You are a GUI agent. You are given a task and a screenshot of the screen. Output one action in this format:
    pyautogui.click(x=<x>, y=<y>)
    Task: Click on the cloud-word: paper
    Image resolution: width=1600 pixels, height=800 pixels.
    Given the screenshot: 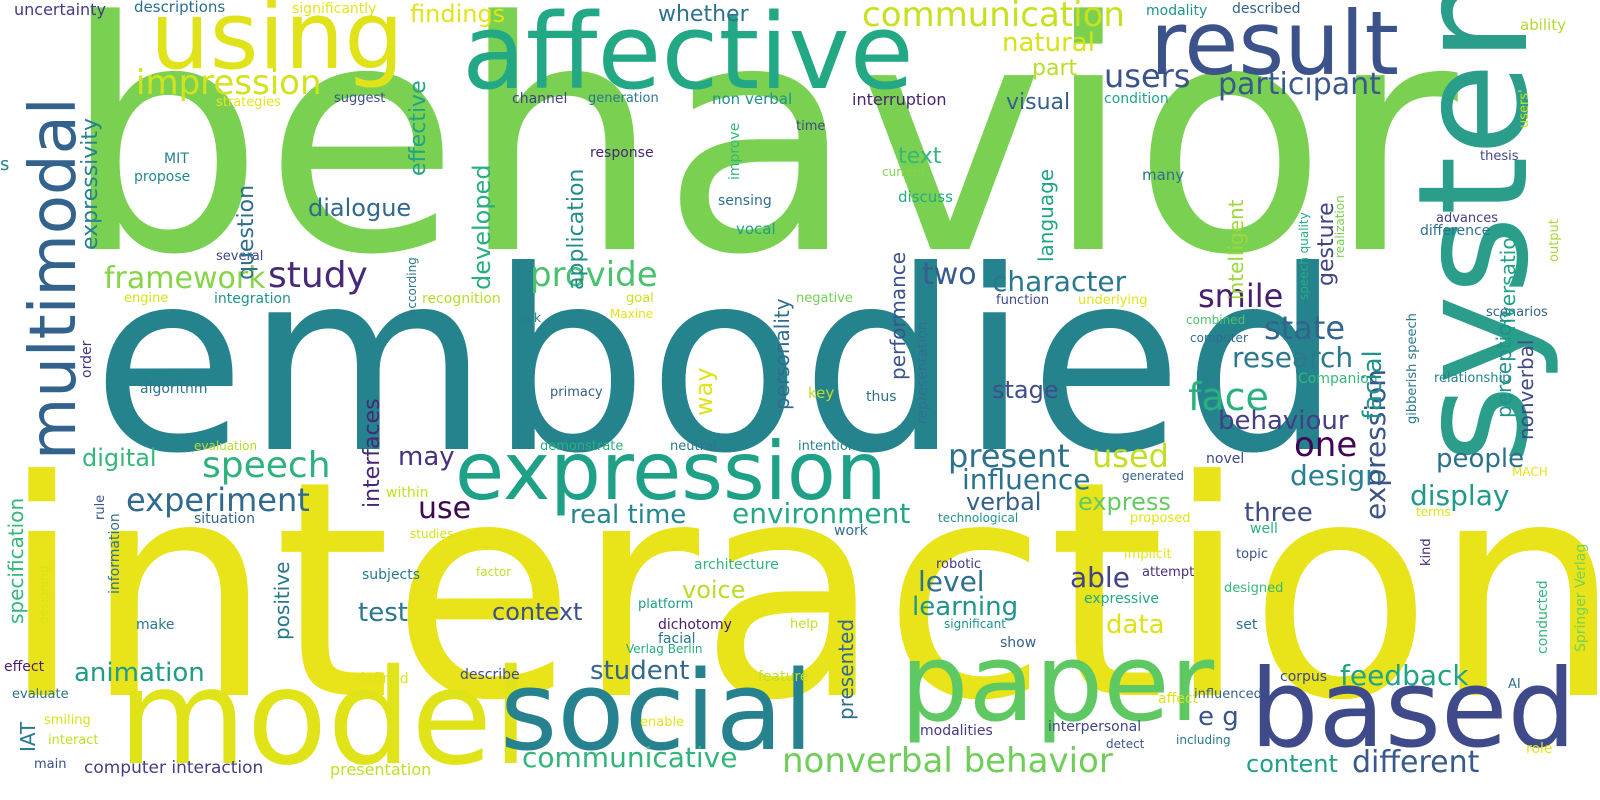 What is the action you would take?
    pyautogui.click(x=1057, y=683)
    